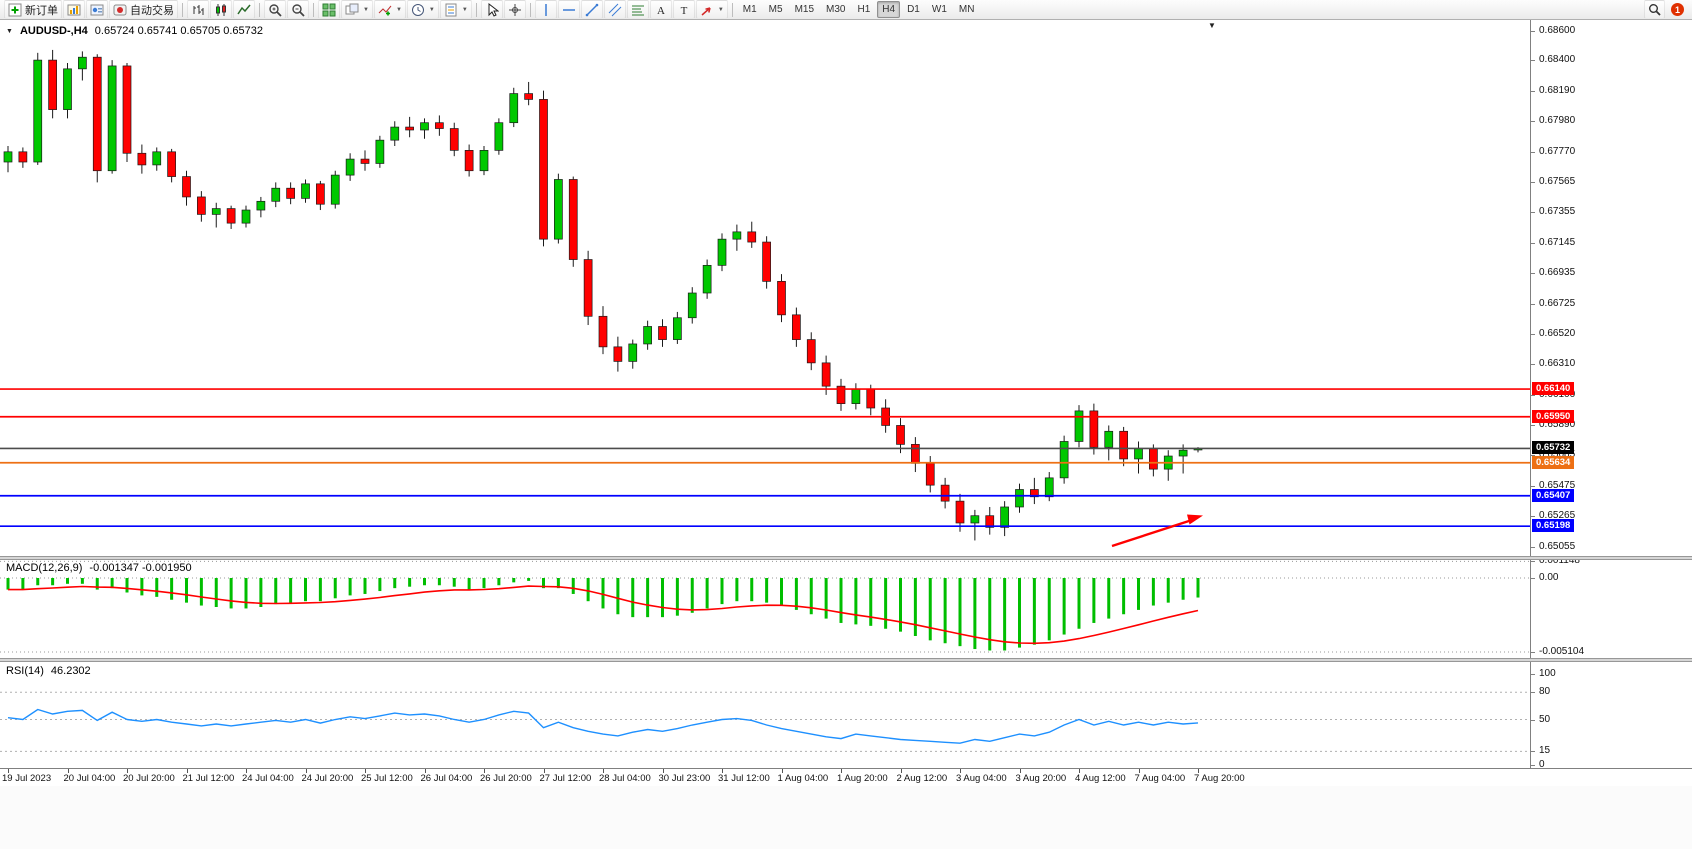 The height and width of the screenshot is (849, 1692). What do you see at coordinates (775, 9) in the screenshot?
I see `timeframe-m5: M5` at bounding box center [775, 9].